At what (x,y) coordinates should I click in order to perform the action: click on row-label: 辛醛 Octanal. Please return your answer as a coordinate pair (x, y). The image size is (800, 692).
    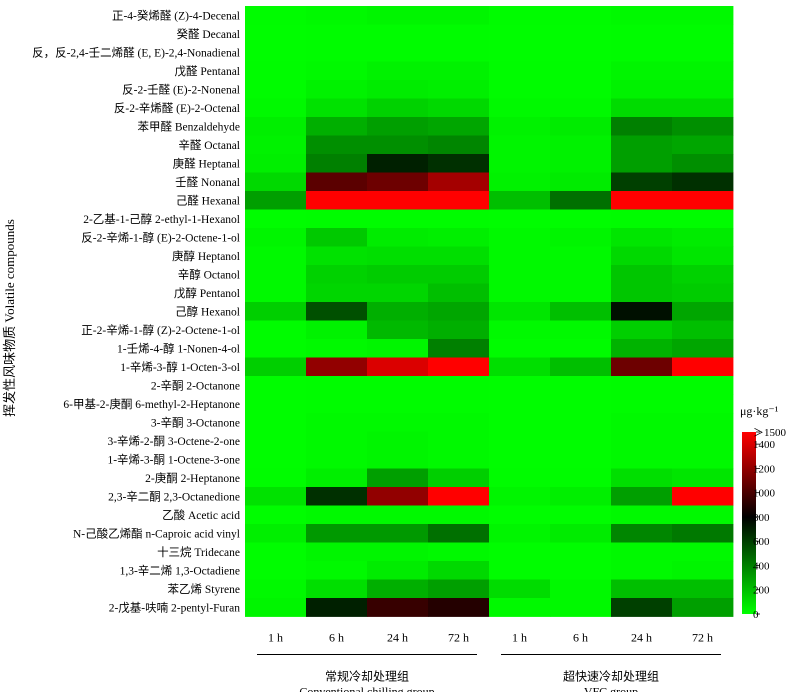
    Looking at the image, I should click on (209, 145).